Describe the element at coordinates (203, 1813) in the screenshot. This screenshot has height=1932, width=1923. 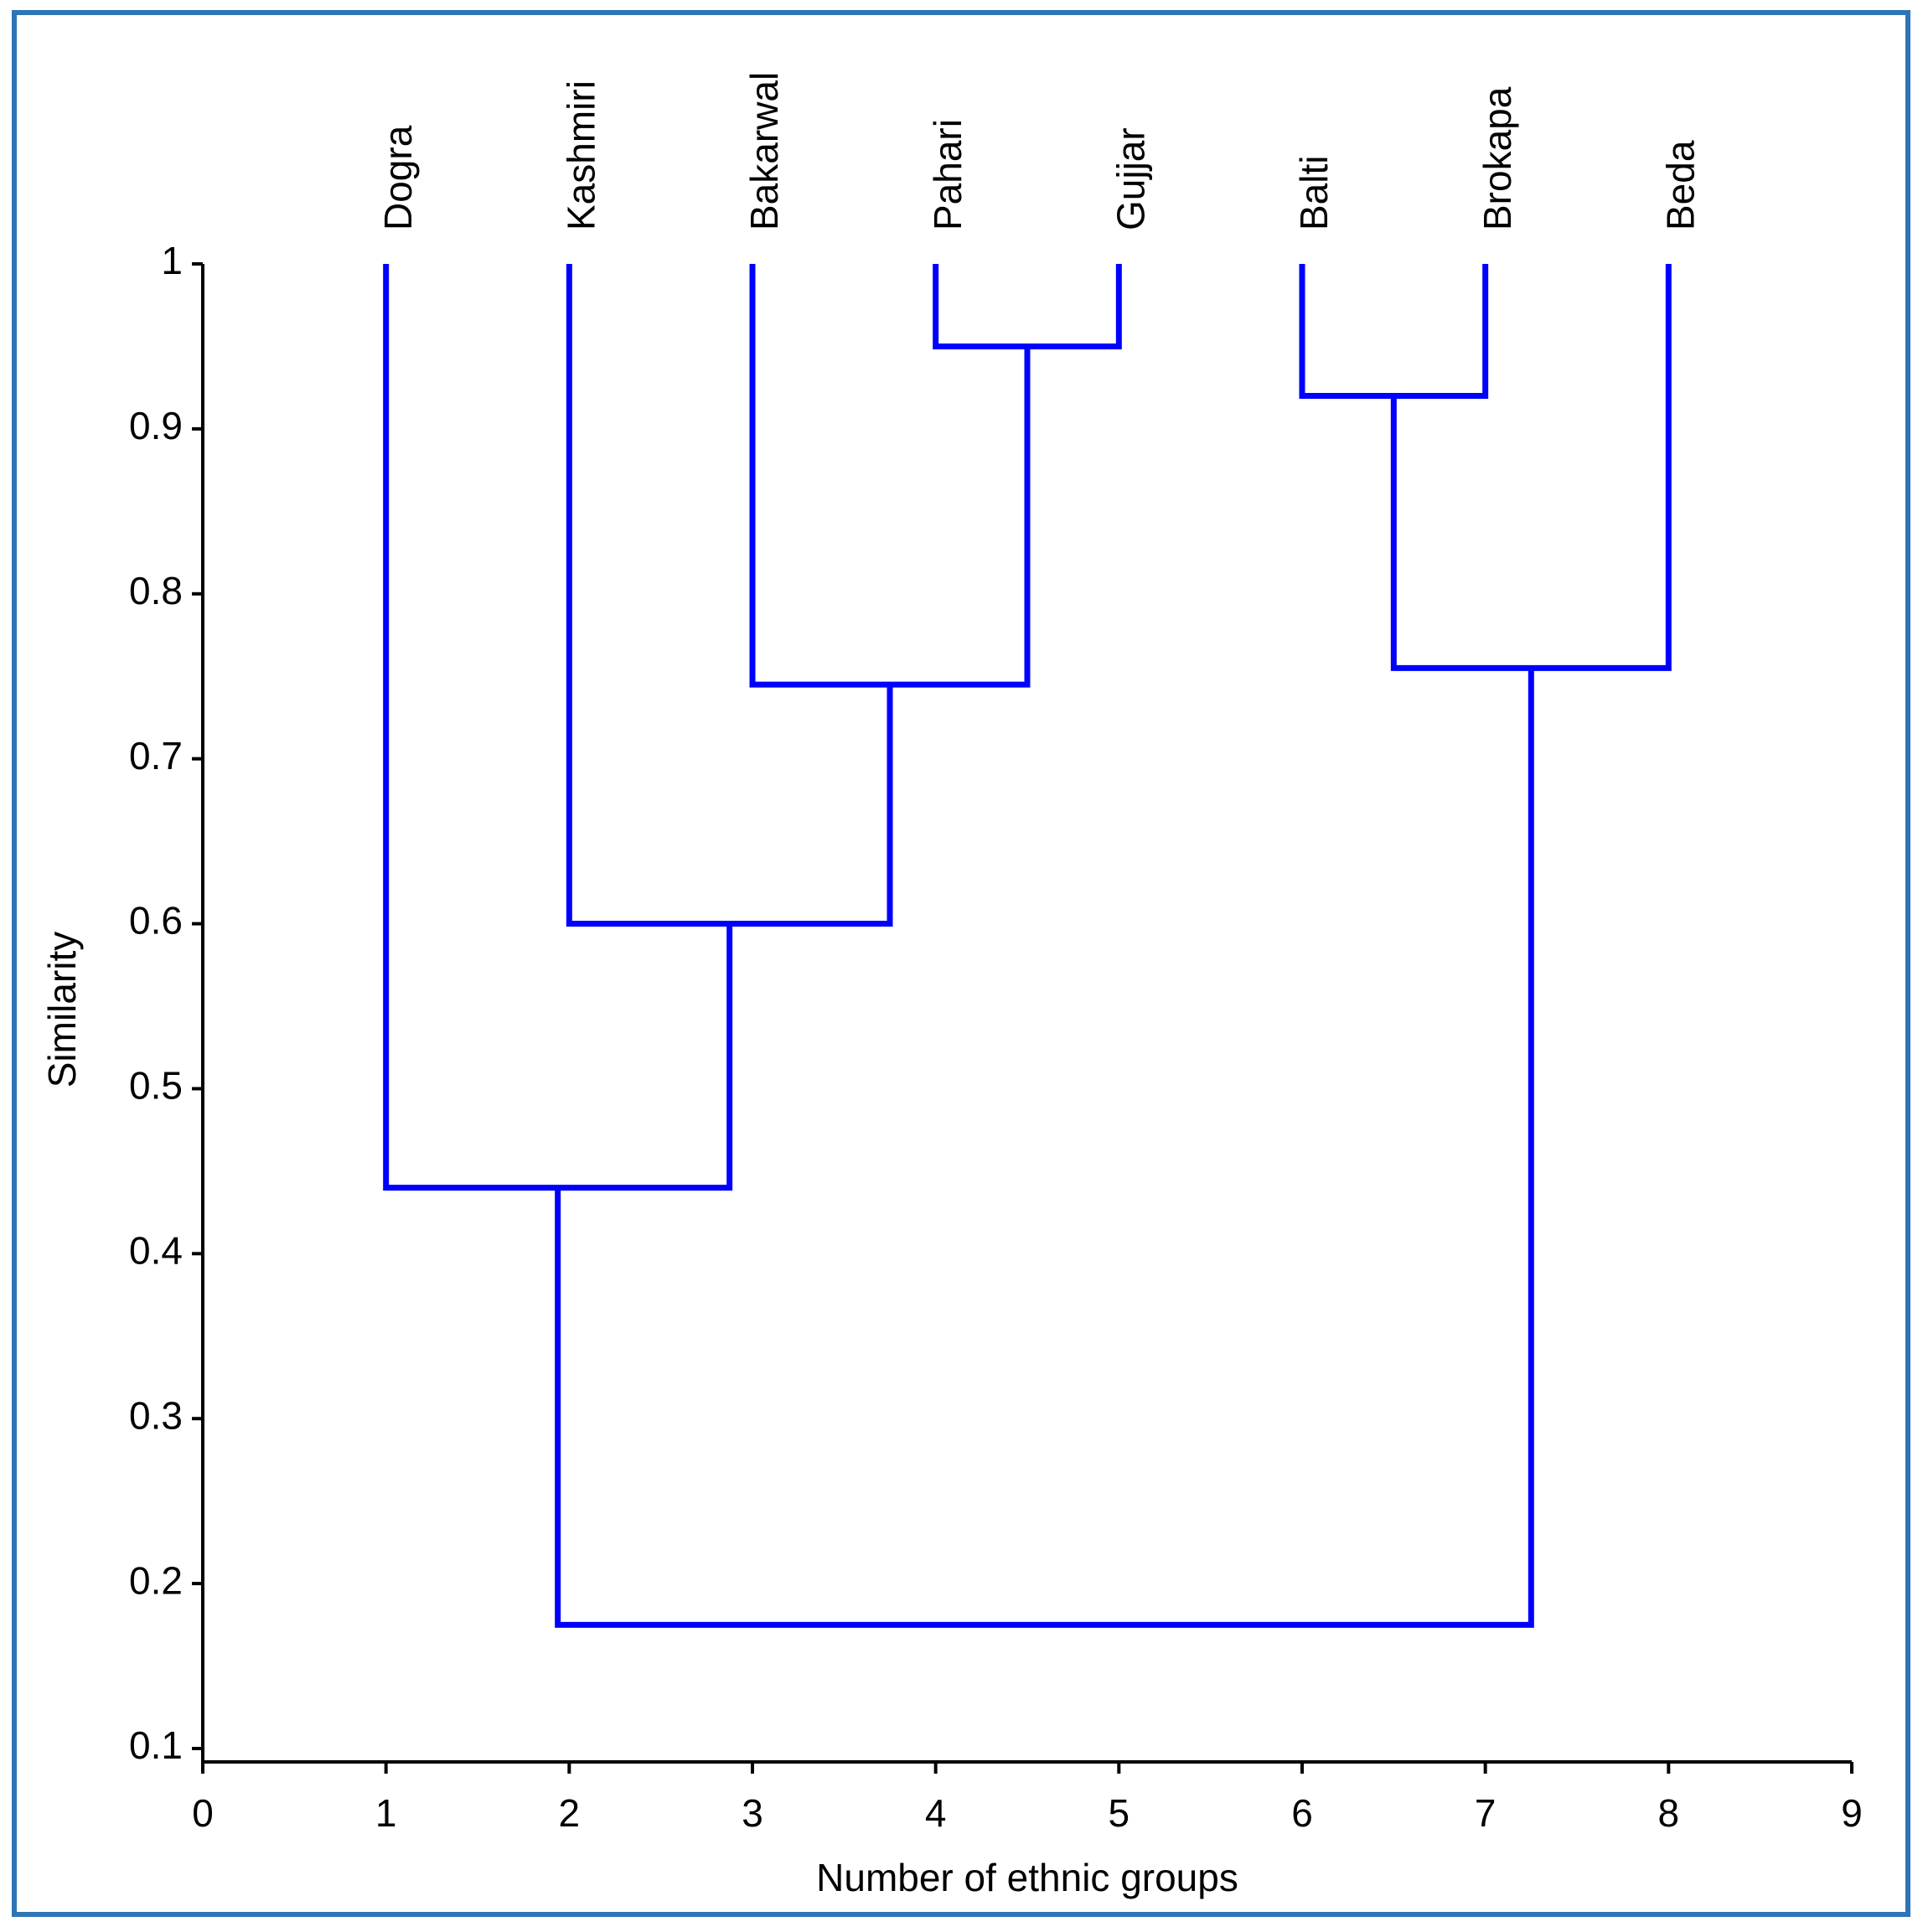
I see `x-tick-label: 0` at that location.